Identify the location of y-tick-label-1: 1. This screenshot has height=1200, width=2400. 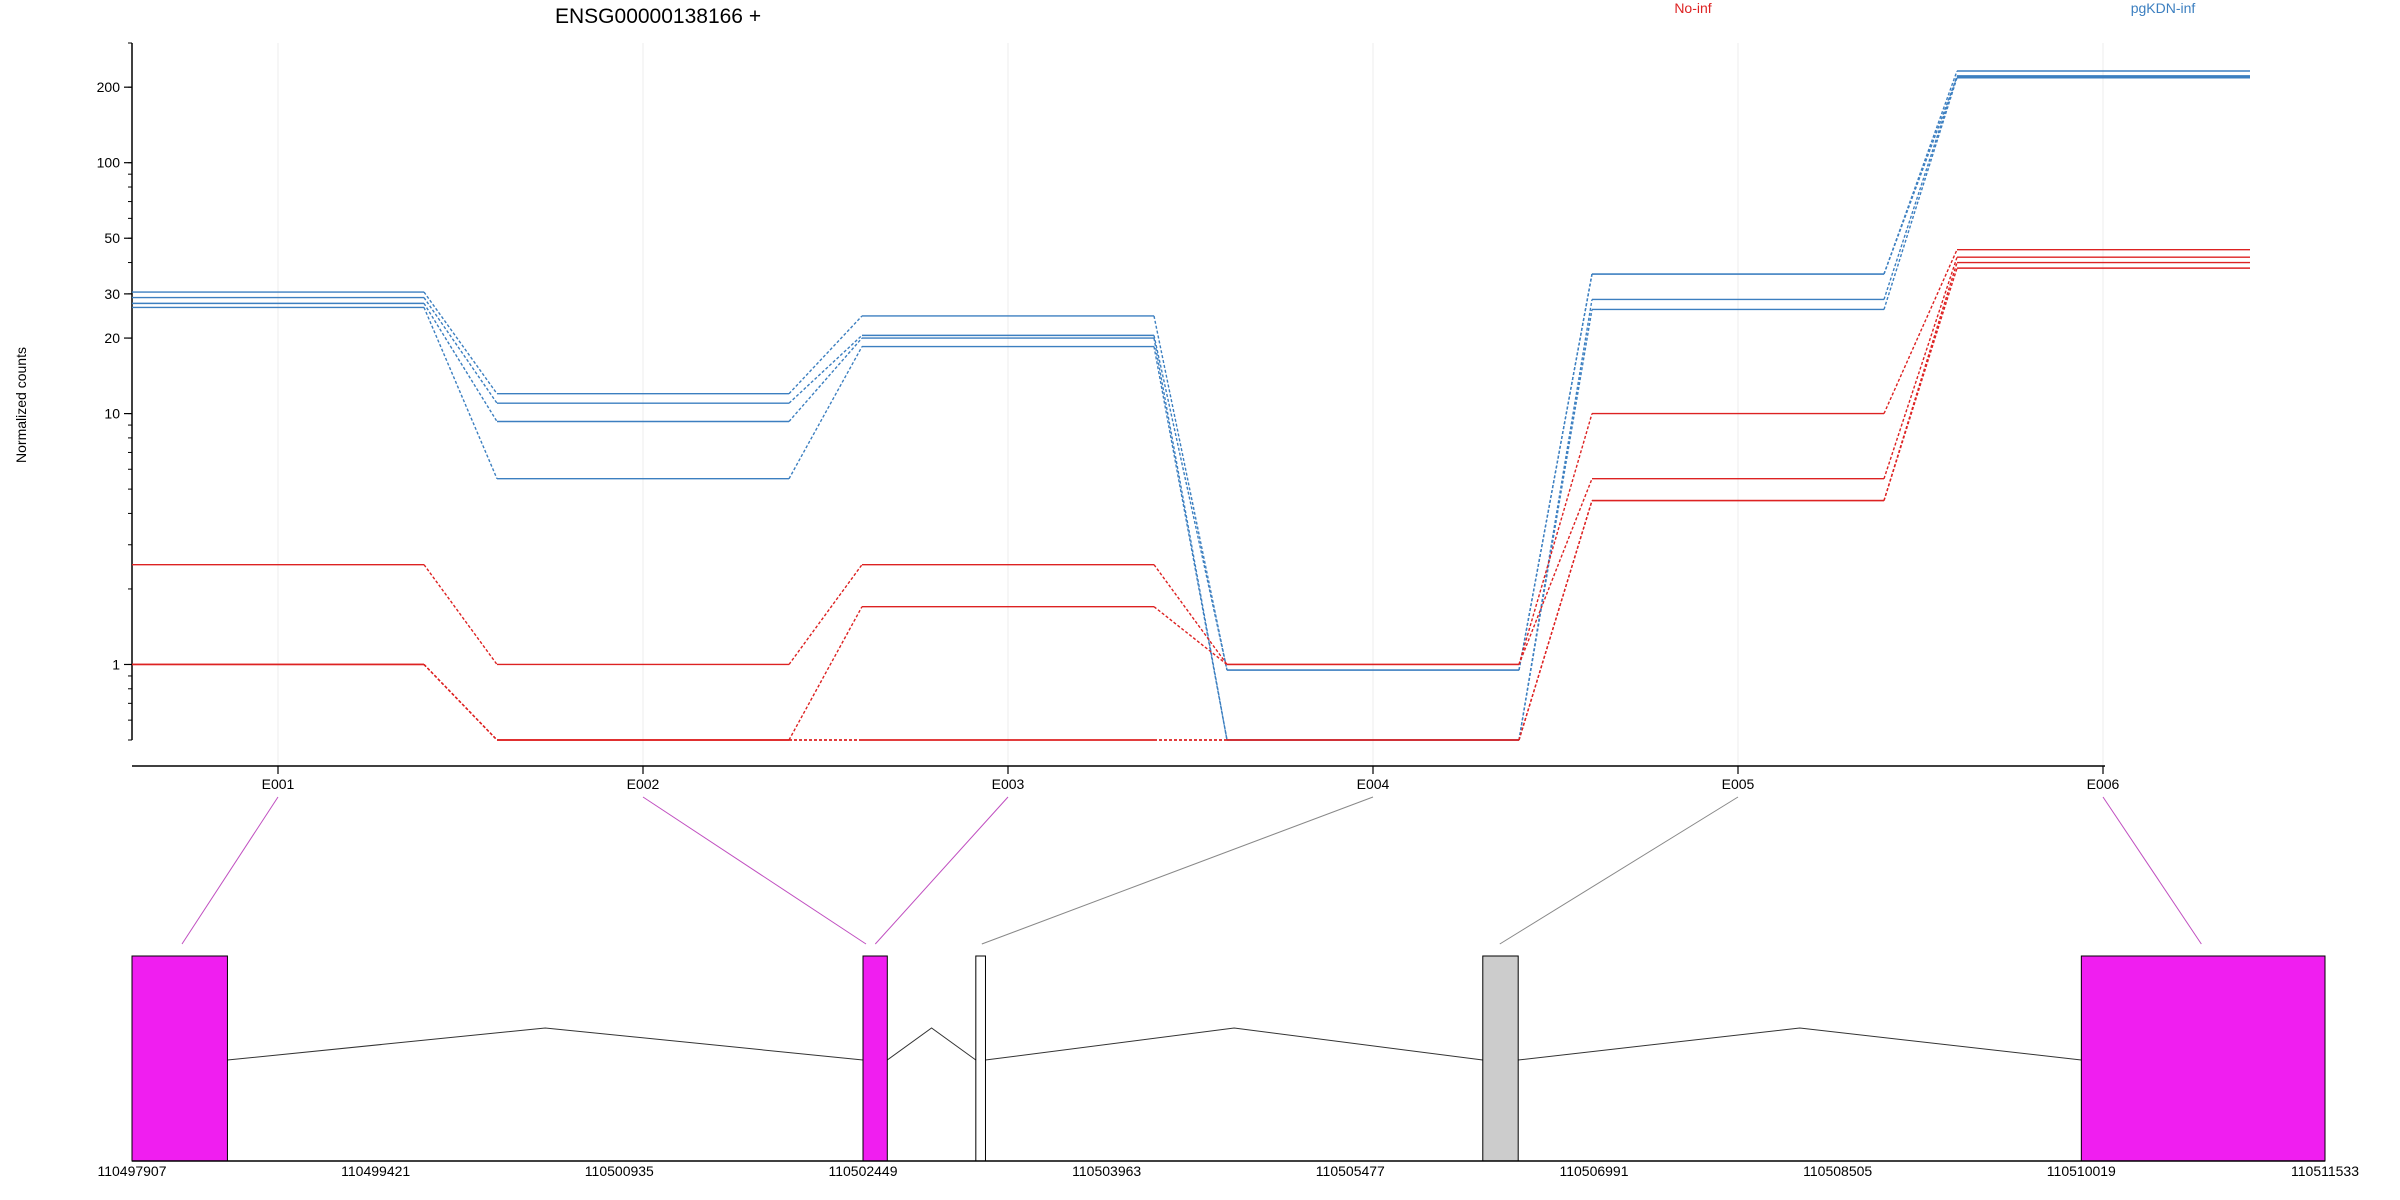
(116, 664).